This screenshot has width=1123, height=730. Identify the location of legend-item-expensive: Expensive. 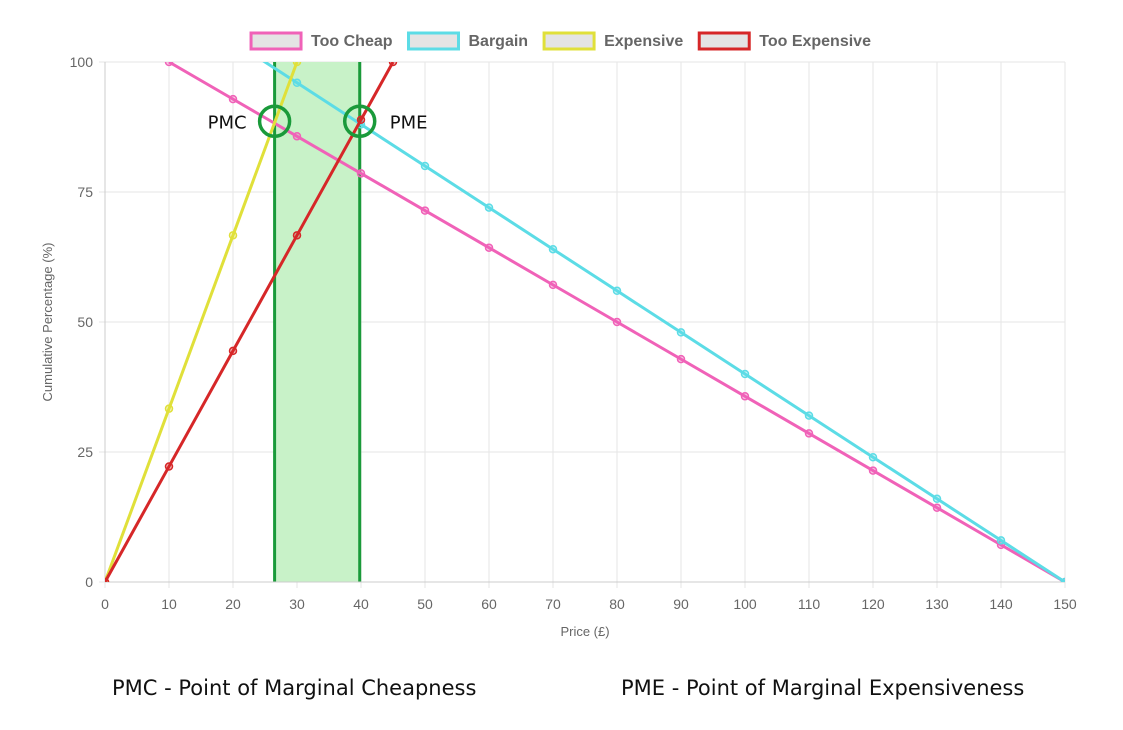
(612, 41).